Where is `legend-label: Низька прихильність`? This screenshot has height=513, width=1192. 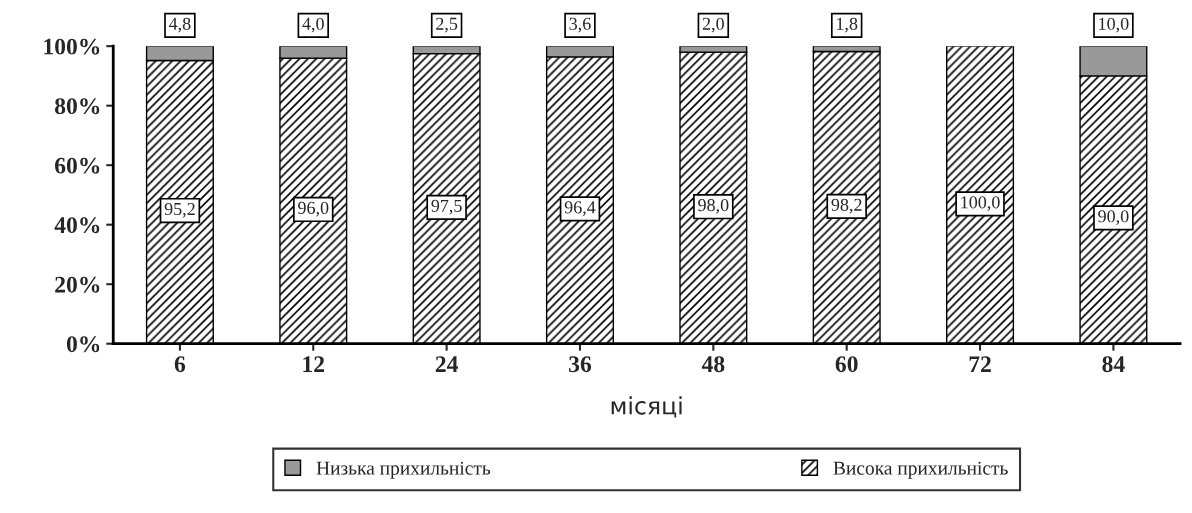 legend-label: Низька прихильність is located at coordinates (403, 470).